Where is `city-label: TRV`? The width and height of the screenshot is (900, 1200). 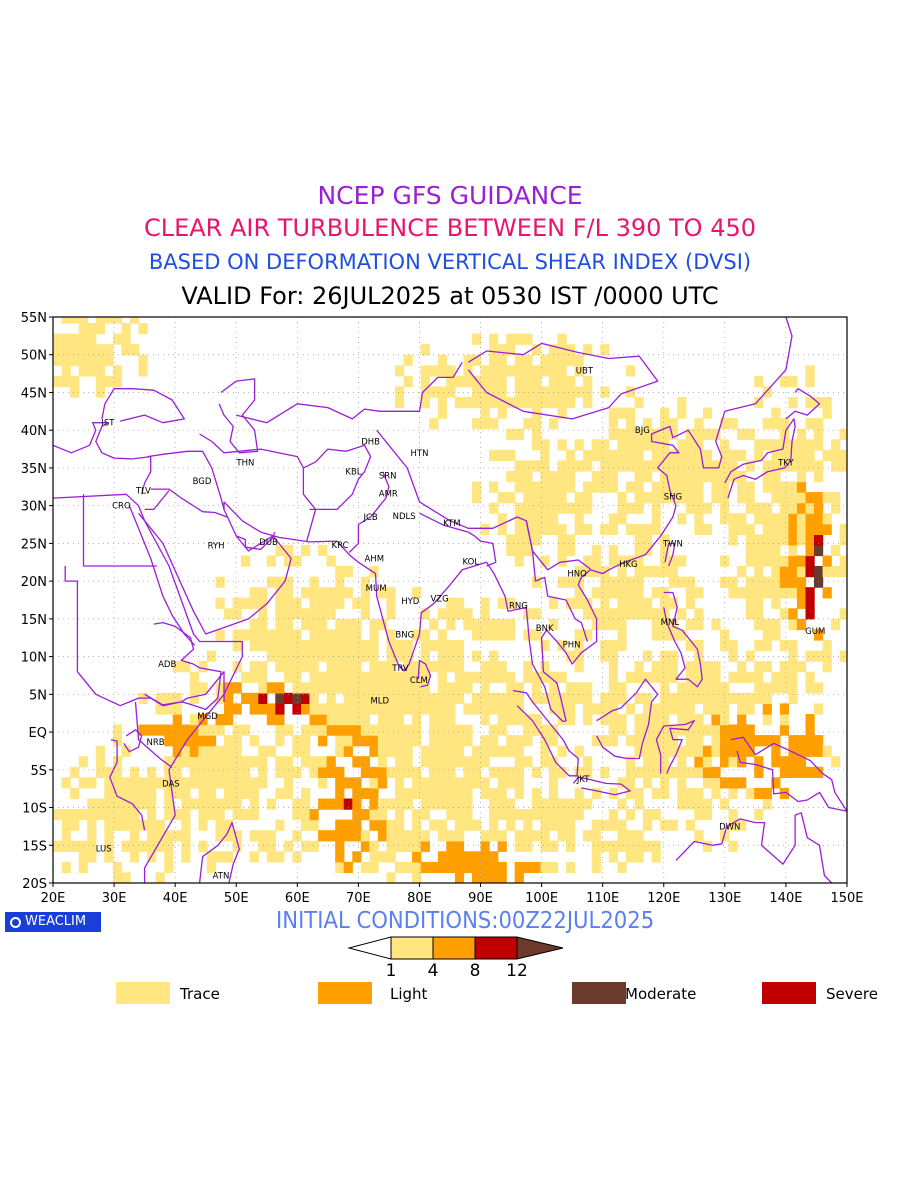 city-label: TRV is located at coordinates (400, 669).